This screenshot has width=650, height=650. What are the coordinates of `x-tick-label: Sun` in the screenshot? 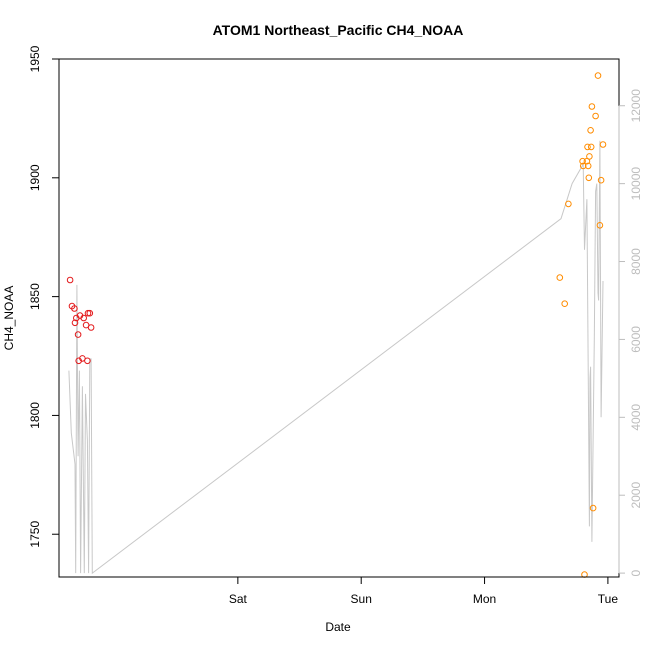 It's located at (361, 599).